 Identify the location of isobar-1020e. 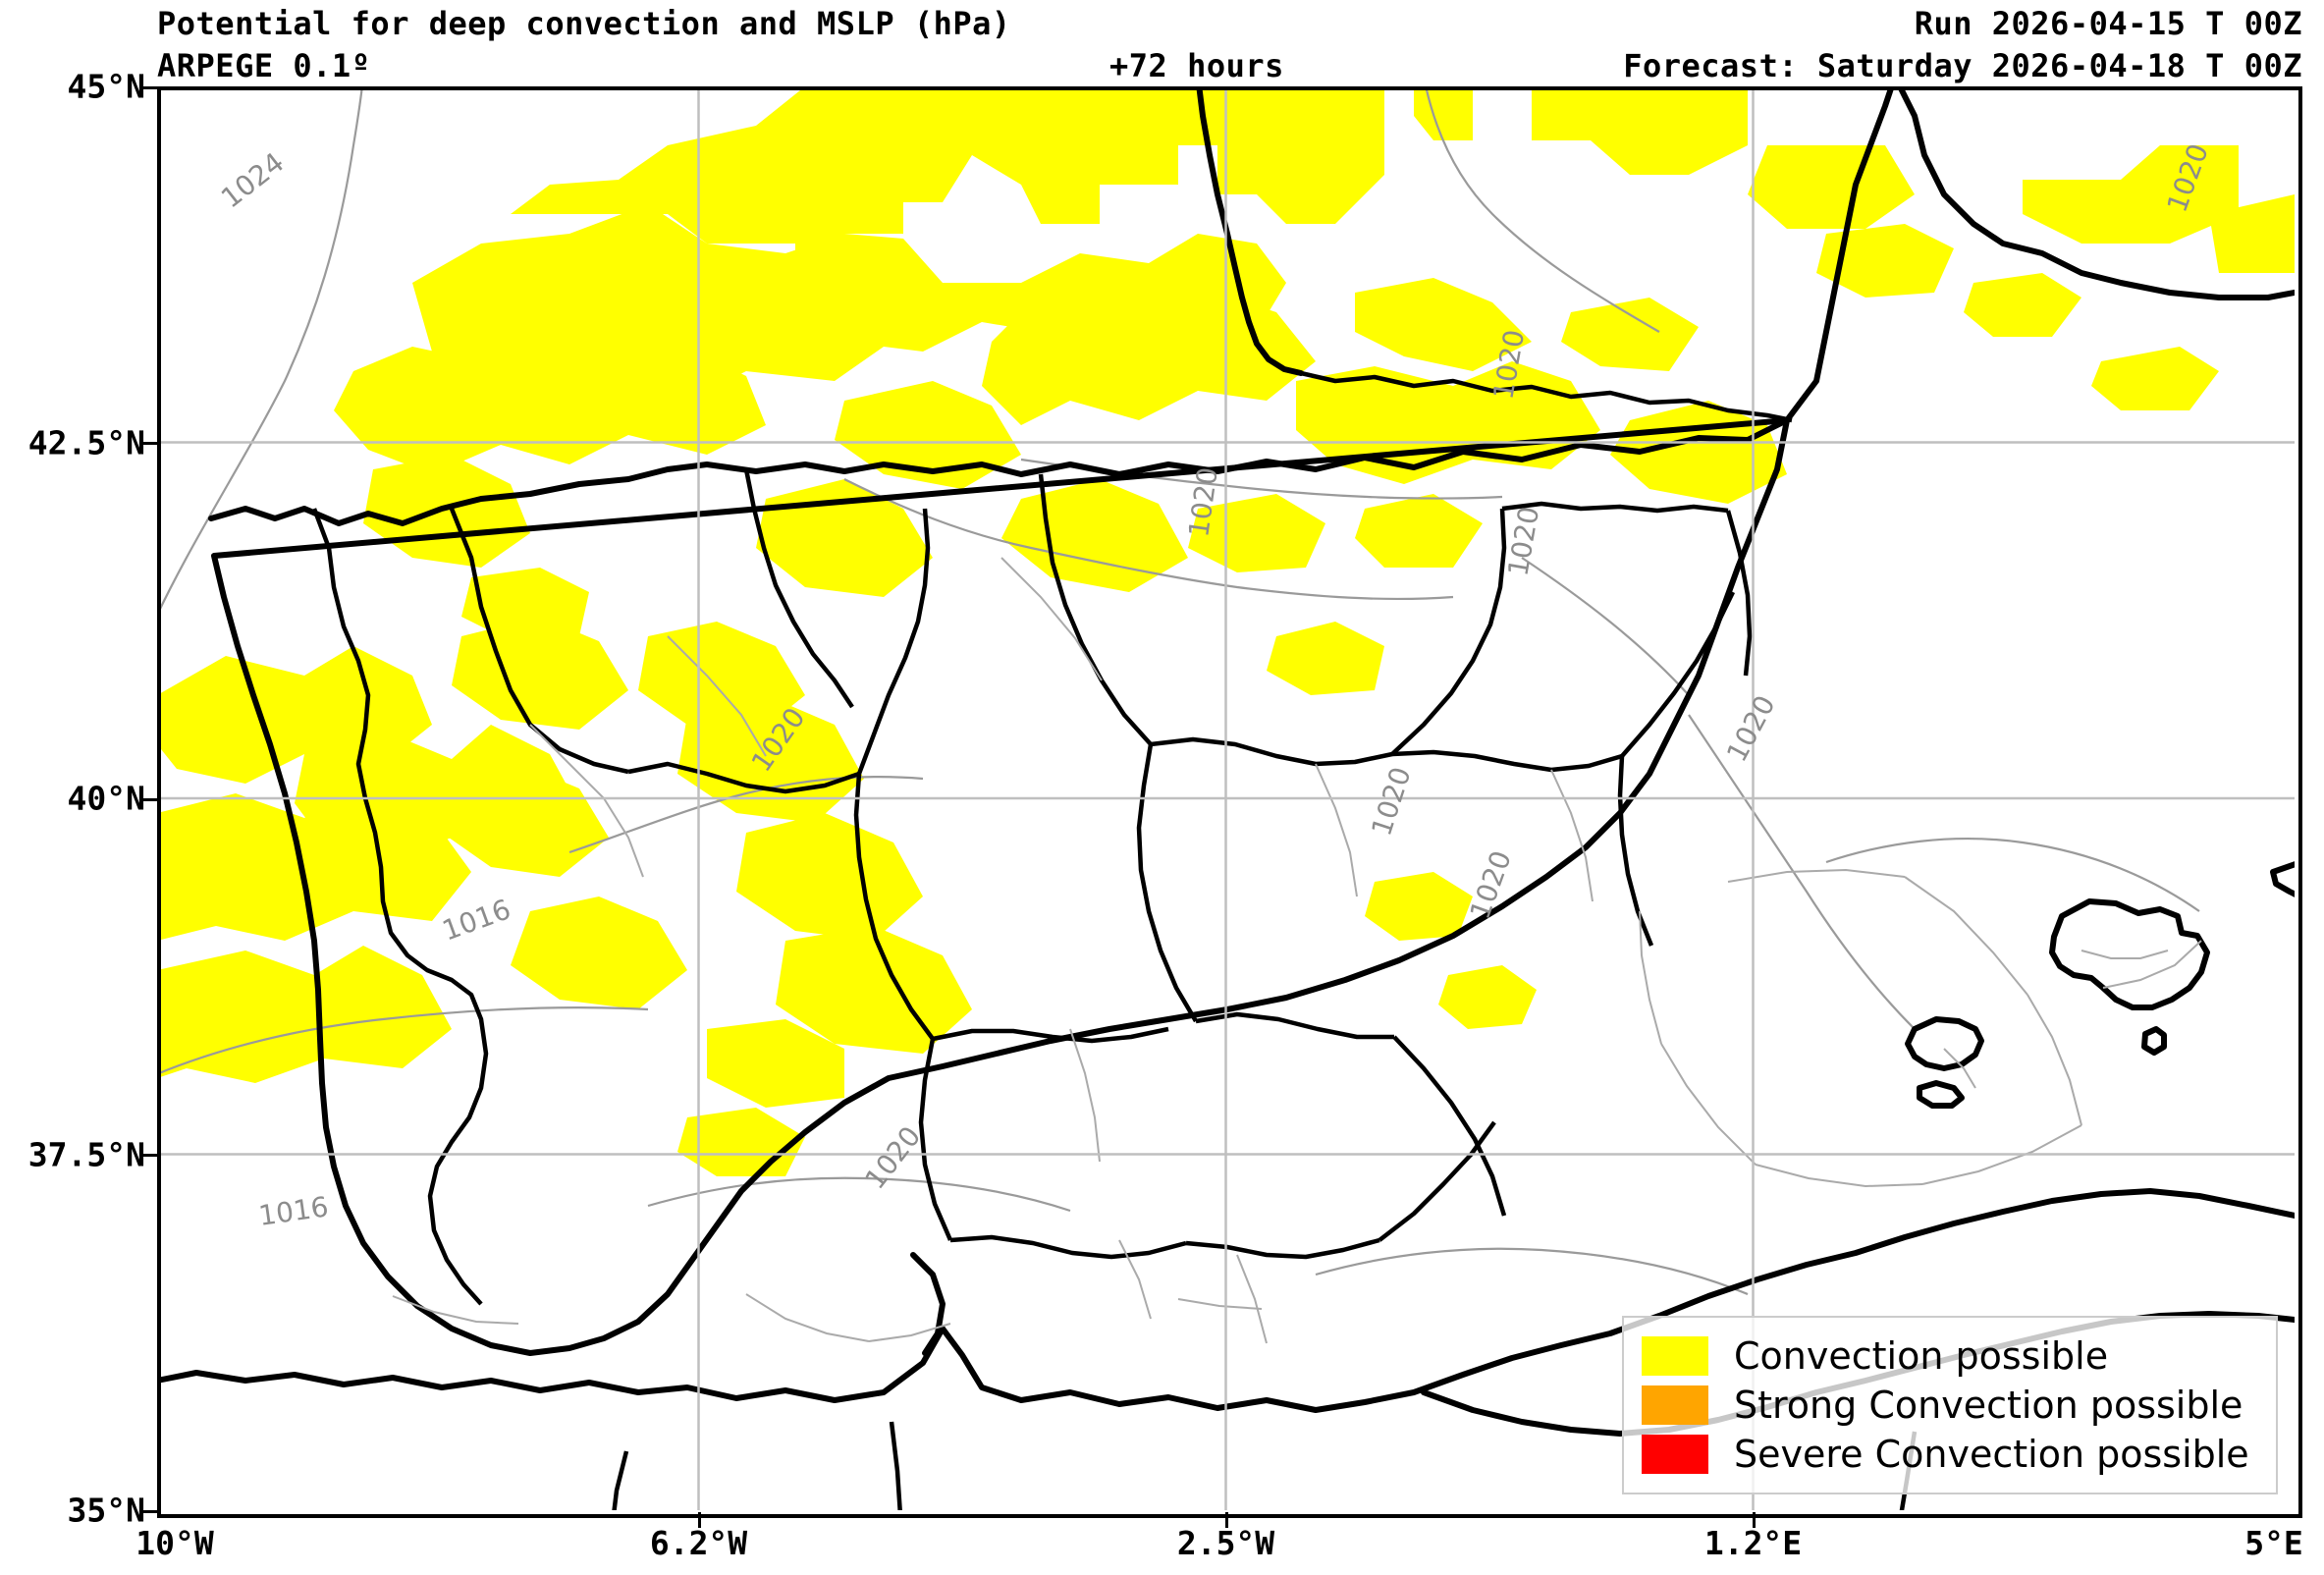
(859, 1194).